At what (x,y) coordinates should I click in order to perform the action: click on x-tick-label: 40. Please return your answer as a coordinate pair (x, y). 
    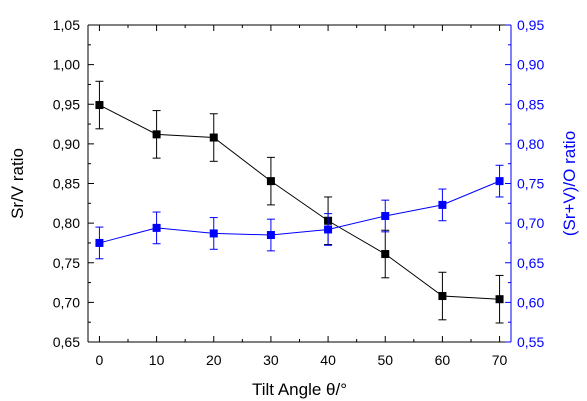
    Looking at the image, I should click on (328, 360).